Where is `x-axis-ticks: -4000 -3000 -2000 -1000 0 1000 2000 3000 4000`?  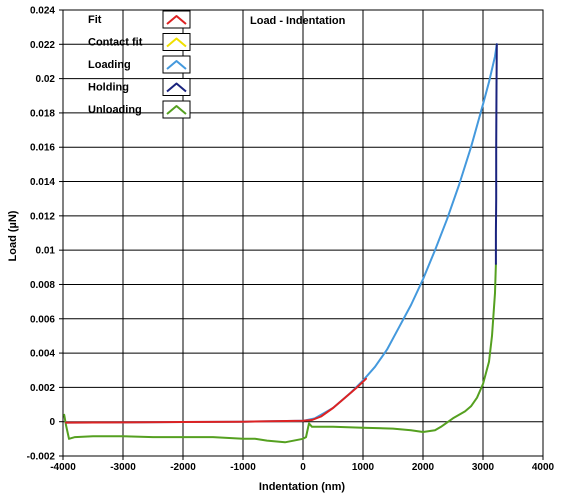 x-axis-ticks: -4000 -3000 -2000 -1000 0 1000 2000 3000 4000 is located at coordinates (302, 464).